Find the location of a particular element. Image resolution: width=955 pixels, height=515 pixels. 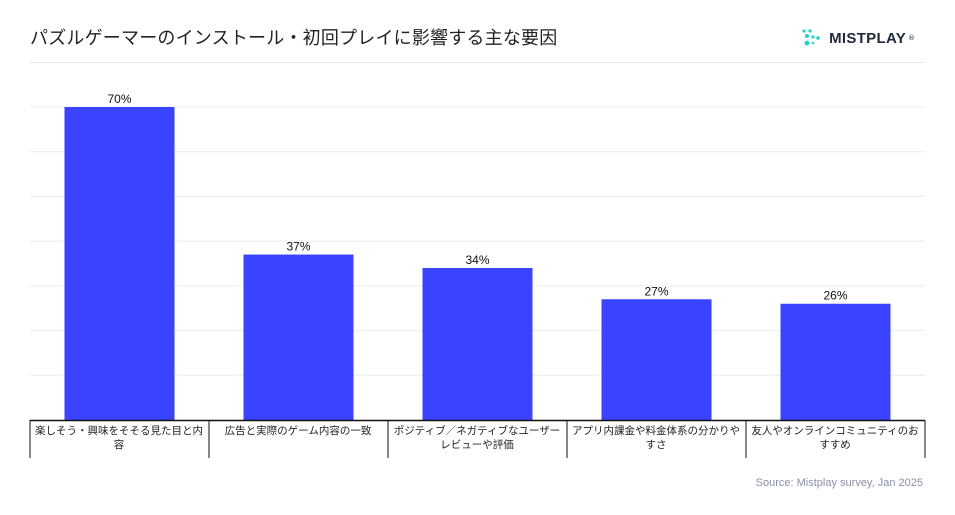

bar-data-label: 37% is located at coordinates (298, 247).